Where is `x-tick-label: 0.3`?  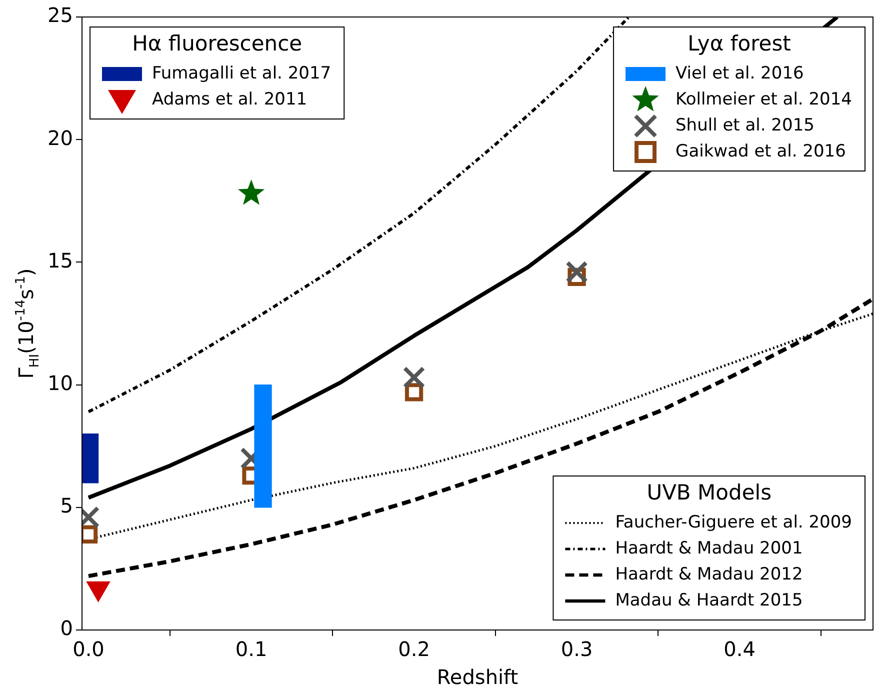
x-tick-label: 0.3 is located at coordinates (576, 649).